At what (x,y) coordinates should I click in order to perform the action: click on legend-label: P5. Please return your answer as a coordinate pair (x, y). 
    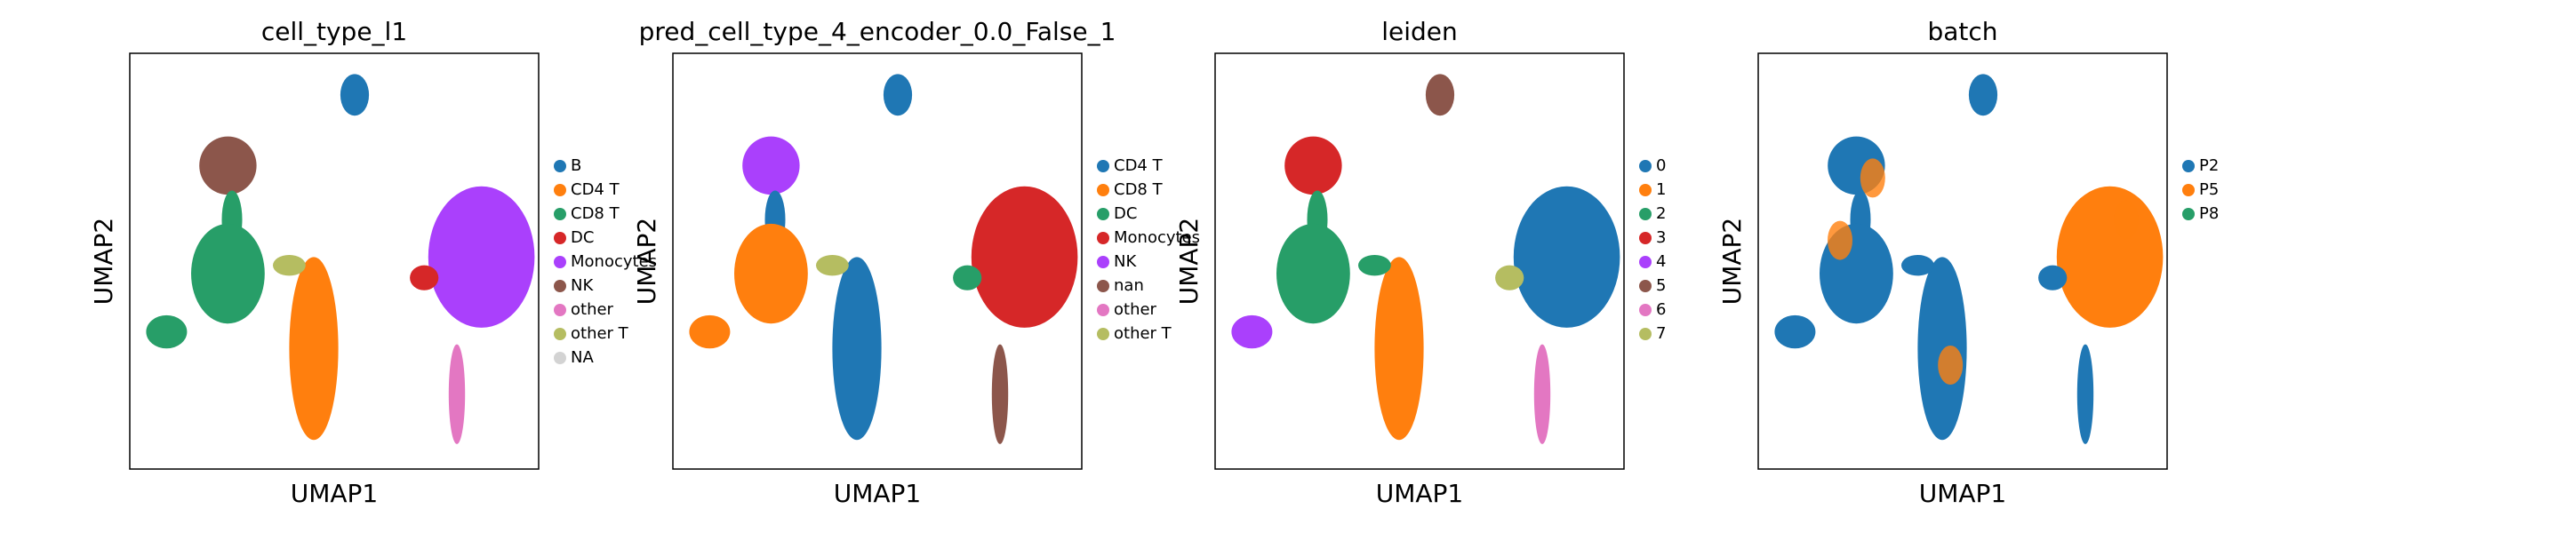
    Looking at the image, I should click on (2209, 189).